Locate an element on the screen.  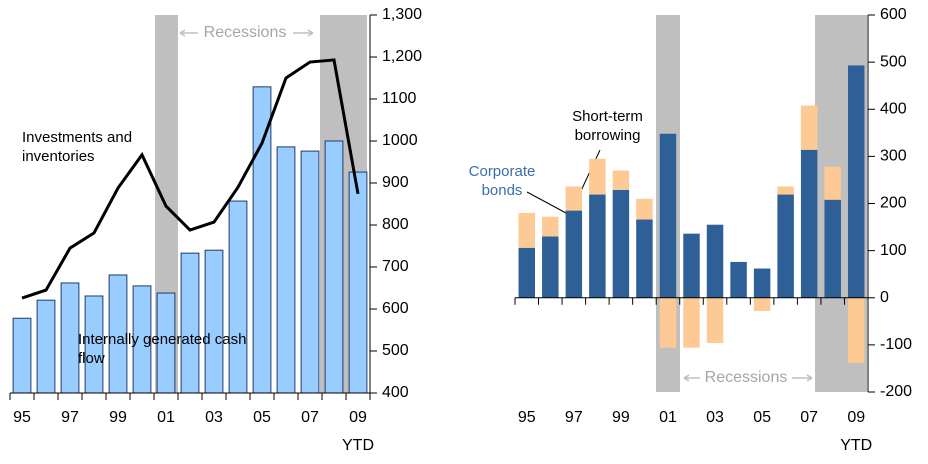
series-label: Investments and inventories is located at coordinates (77, 147).